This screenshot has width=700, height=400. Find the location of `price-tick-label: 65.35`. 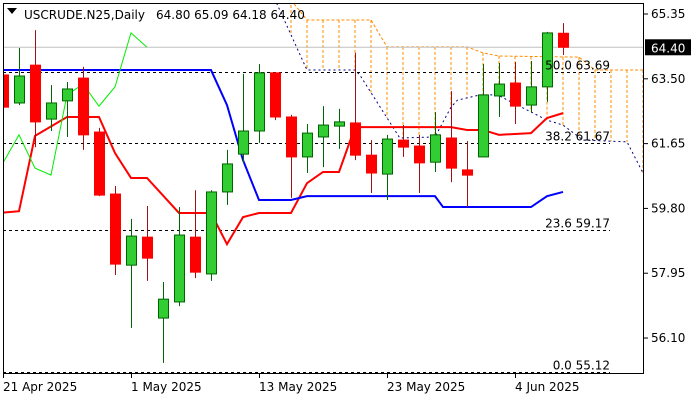

price-tick-label: 65.35 is located at coordinates (668, 14).